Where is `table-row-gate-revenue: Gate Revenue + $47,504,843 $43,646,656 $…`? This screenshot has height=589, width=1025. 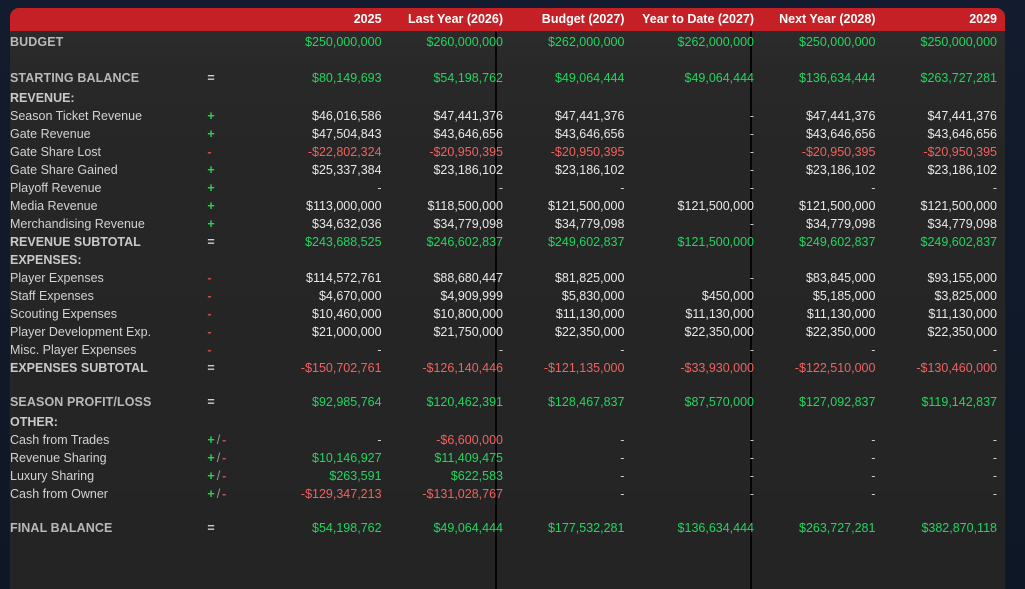
table-row-gate-revenue: Gate Revenue + $47,504,843 $43,646,656 $… is located at coordinates (507, 134).